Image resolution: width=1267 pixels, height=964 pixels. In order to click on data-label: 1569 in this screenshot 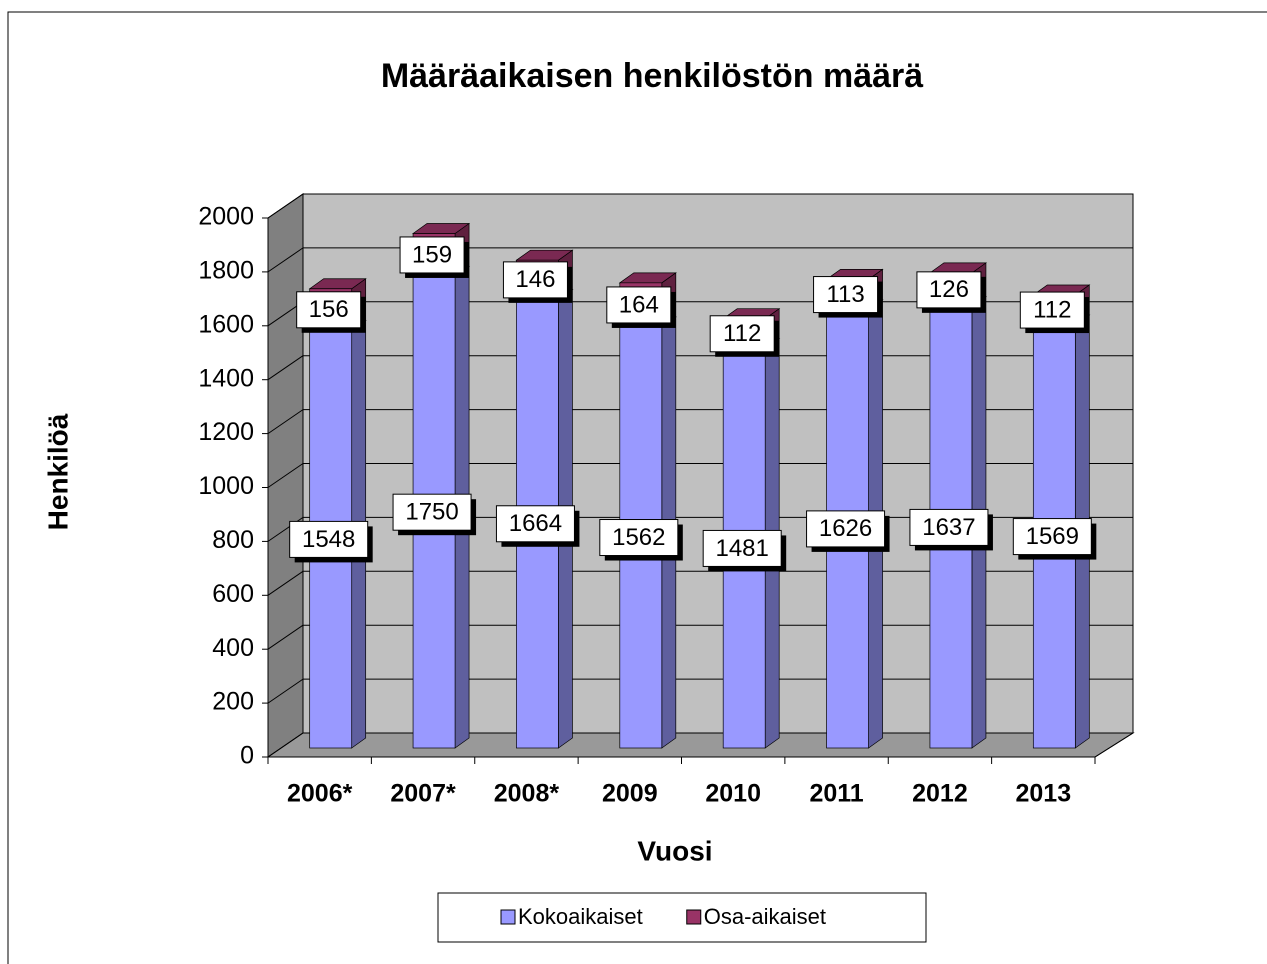, I will do `click(1052, 536)`.